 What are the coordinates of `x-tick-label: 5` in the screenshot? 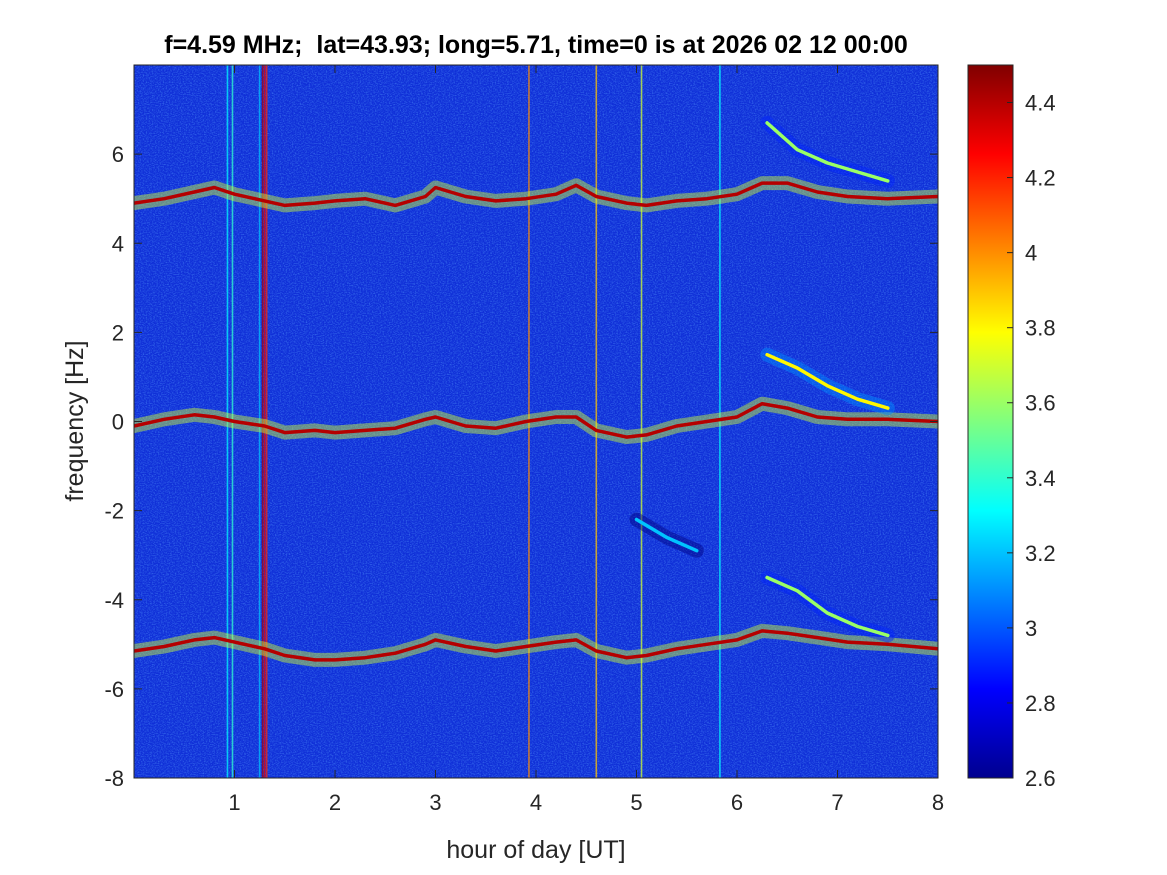 It's located at (636, 802).